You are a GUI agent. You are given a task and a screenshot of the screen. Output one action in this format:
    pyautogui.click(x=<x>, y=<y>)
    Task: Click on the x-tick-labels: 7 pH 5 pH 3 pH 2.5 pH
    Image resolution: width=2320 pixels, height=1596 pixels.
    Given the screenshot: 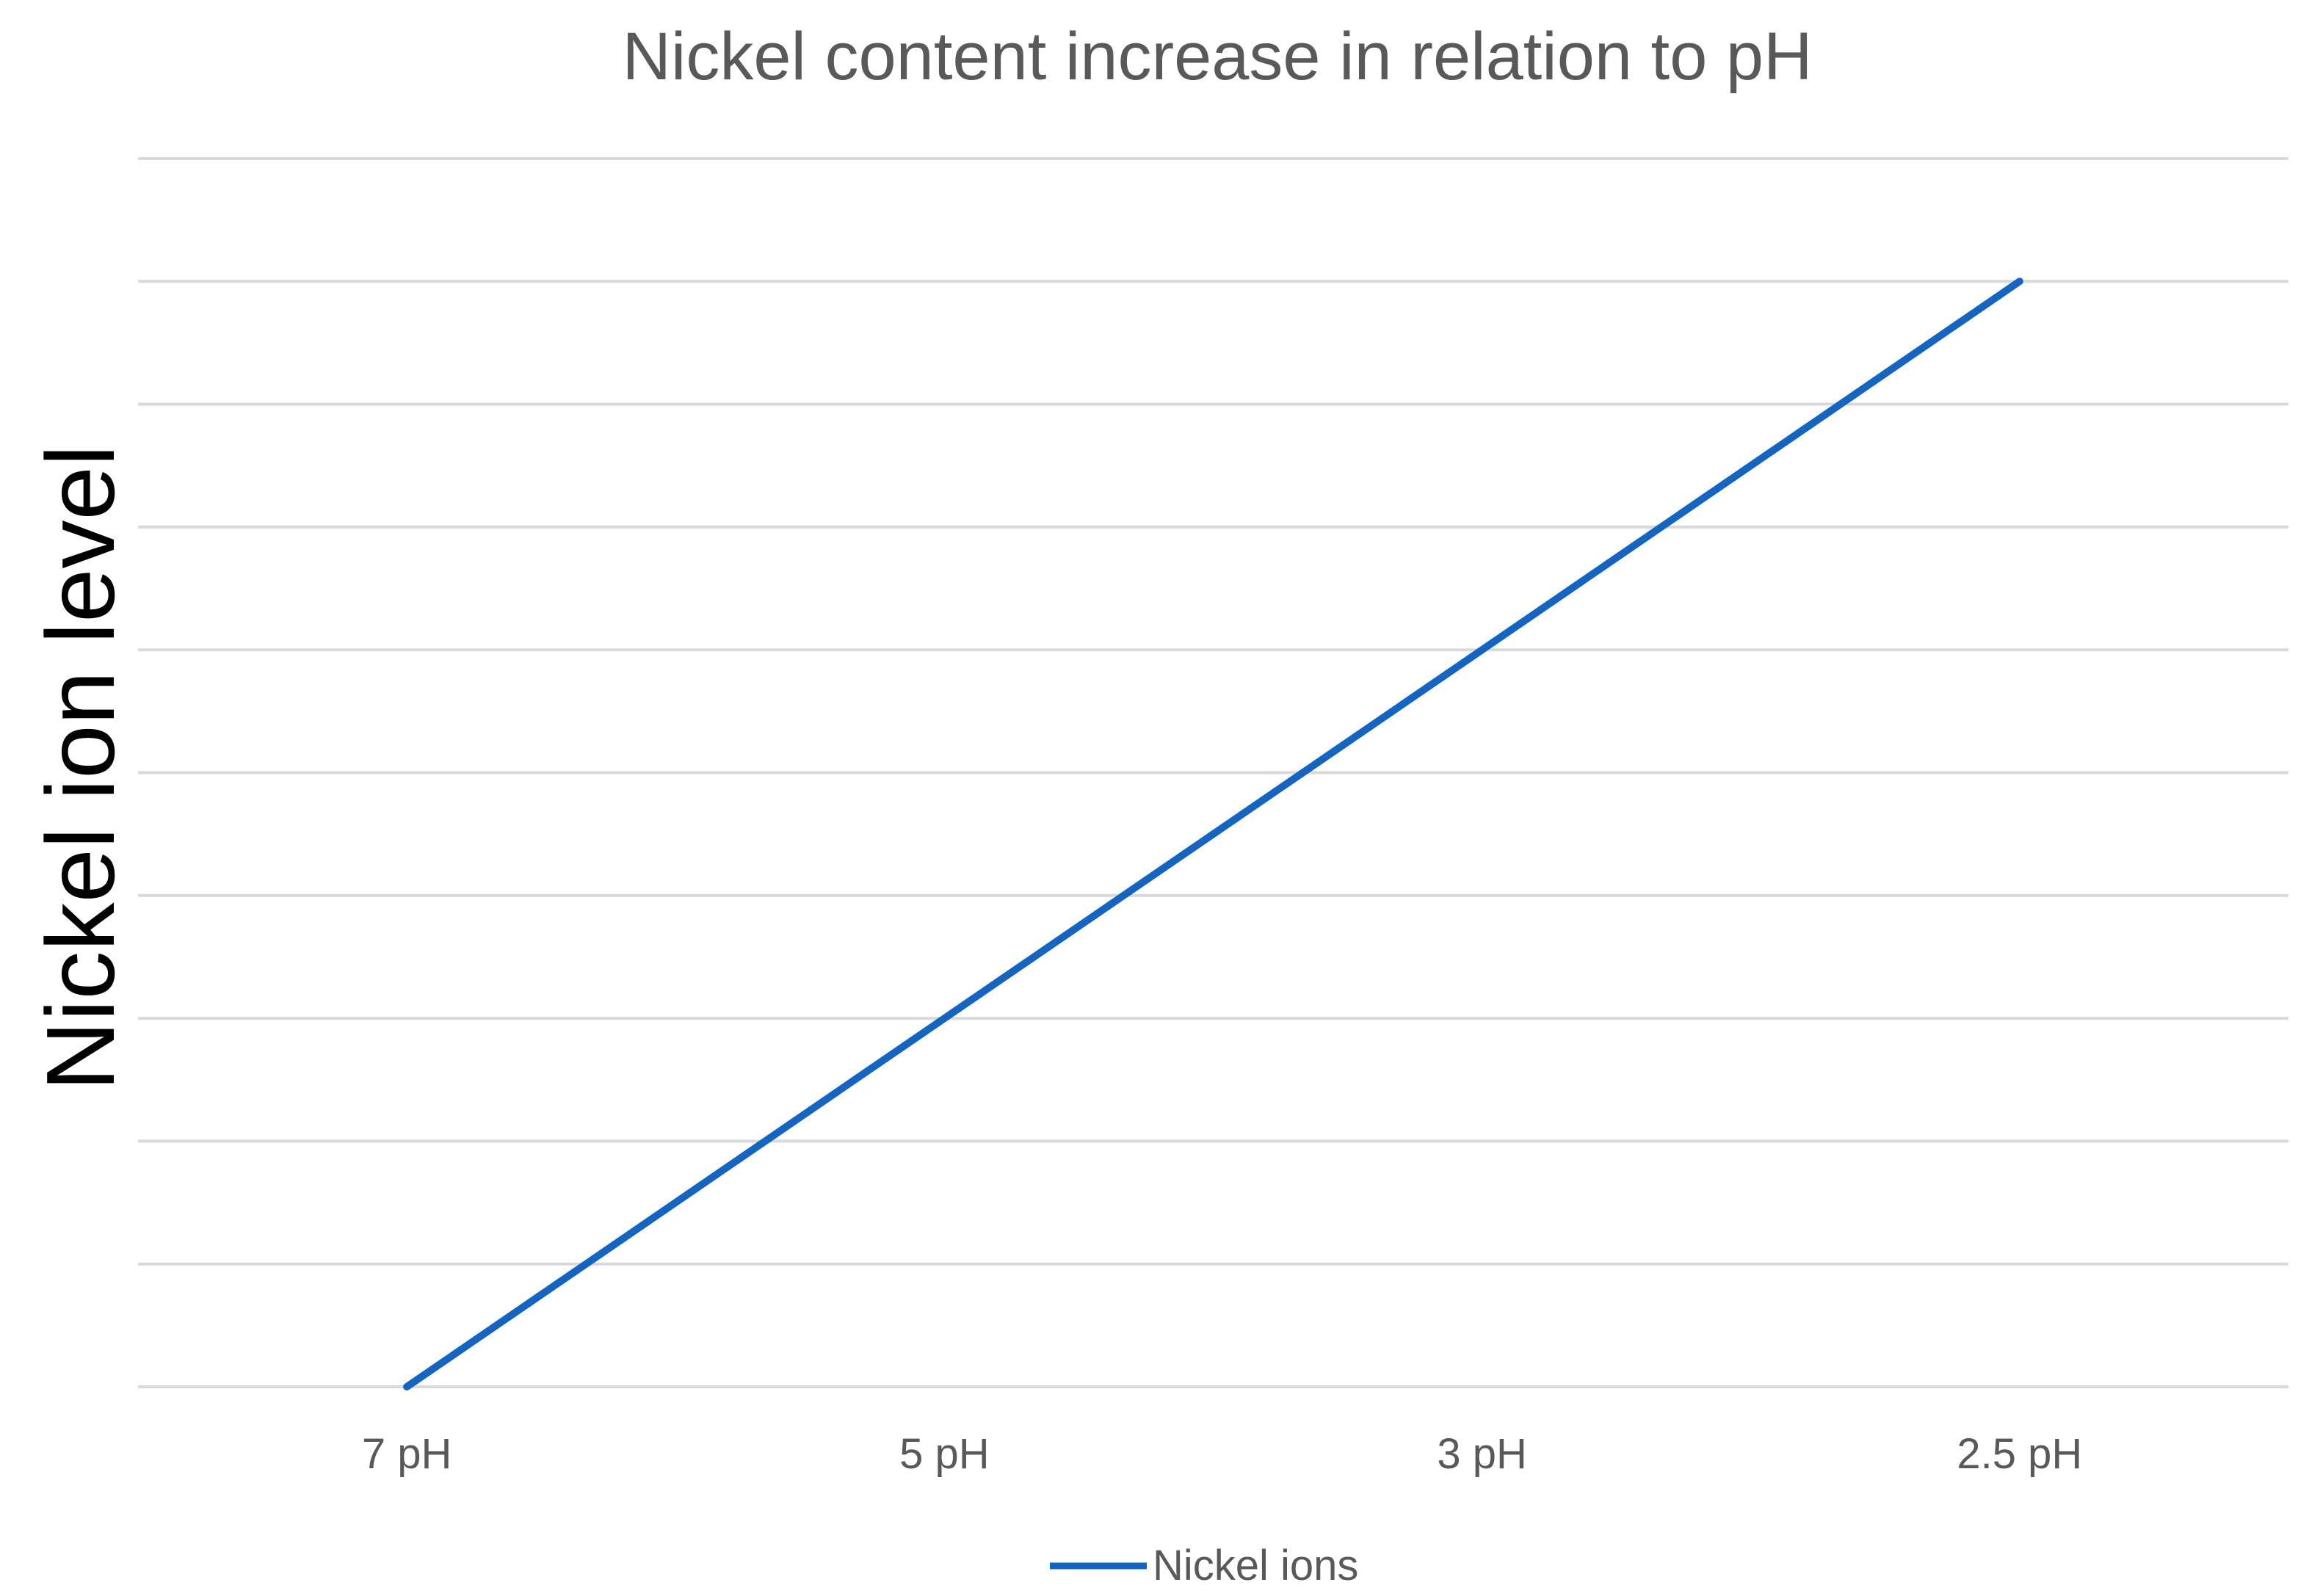 What is the action you would take?
    pyautogui.click(x=1222, y=1454)
    